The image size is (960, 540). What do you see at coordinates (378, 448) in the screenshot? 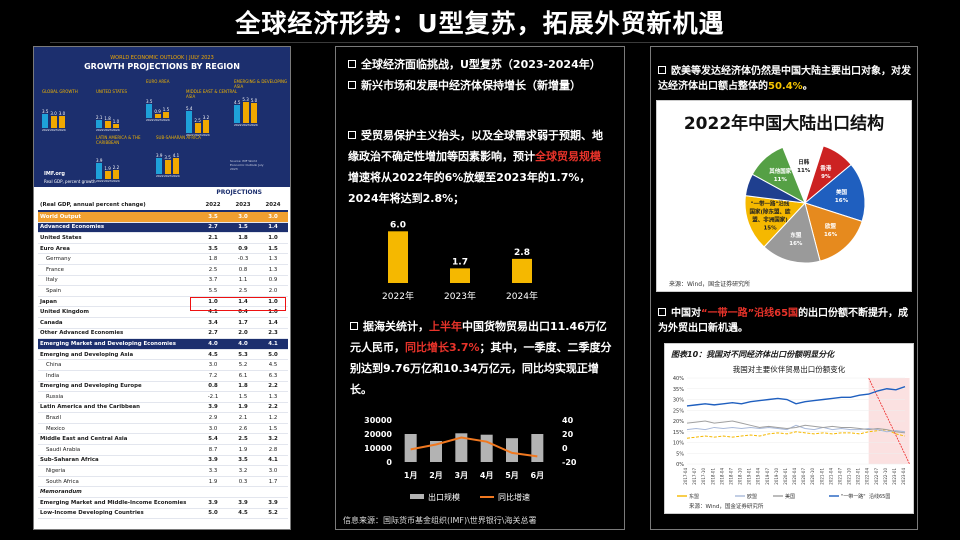
I see `combo-left-tick: 10000` at bounding box center [378, 448].